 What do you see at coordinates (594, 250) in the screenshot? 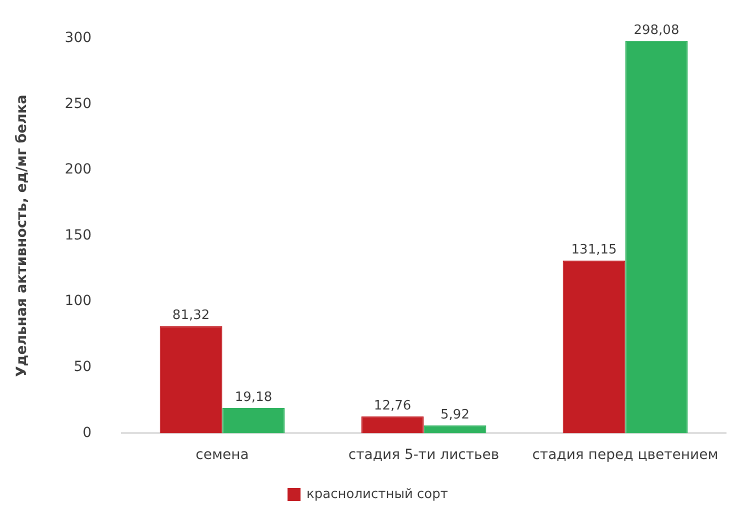
I see `data-label: 131,15` at bounding box center [594, 250].